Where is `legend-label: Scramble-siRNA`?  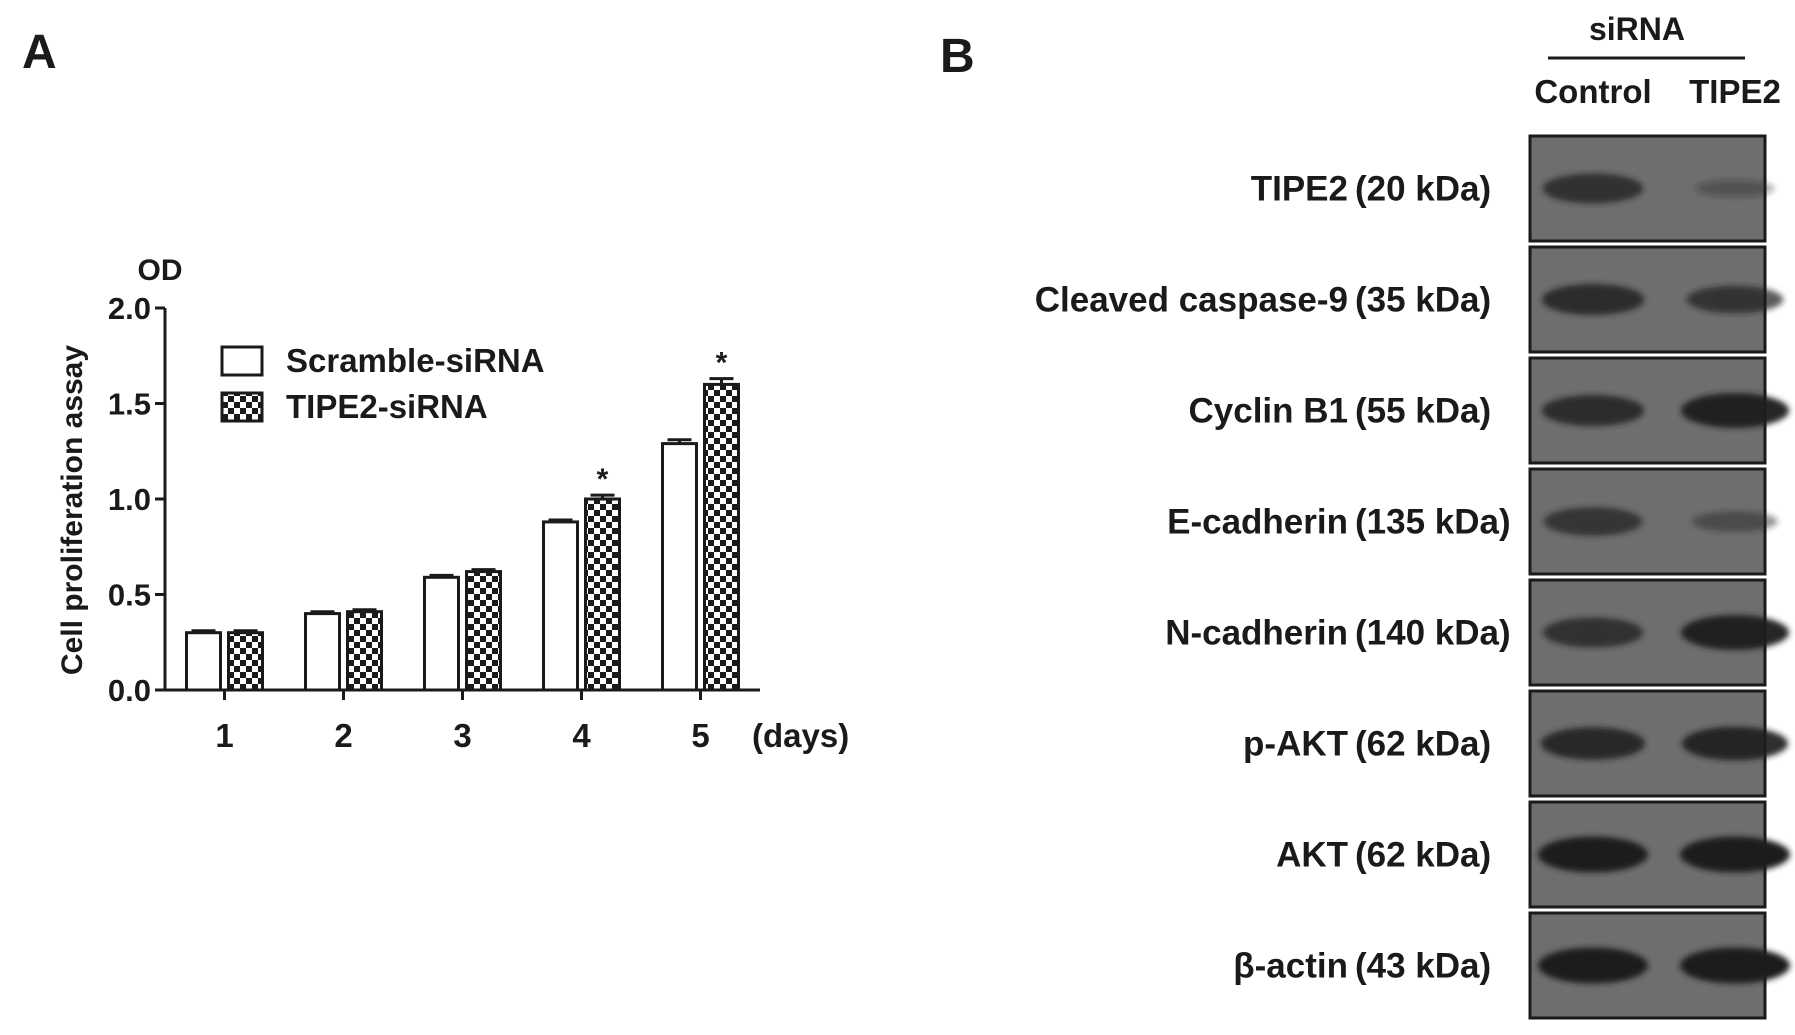 legend-label: Scramble-siRNA is located at coordinates (415, 360).